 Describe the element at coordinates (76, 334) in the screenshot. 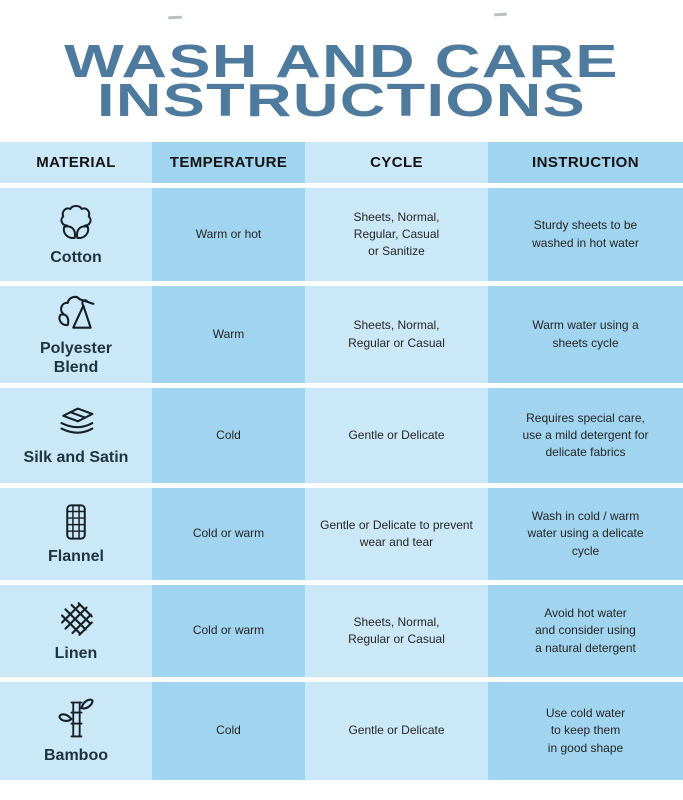

I see `material-cell: Polyester Blend` at that location.